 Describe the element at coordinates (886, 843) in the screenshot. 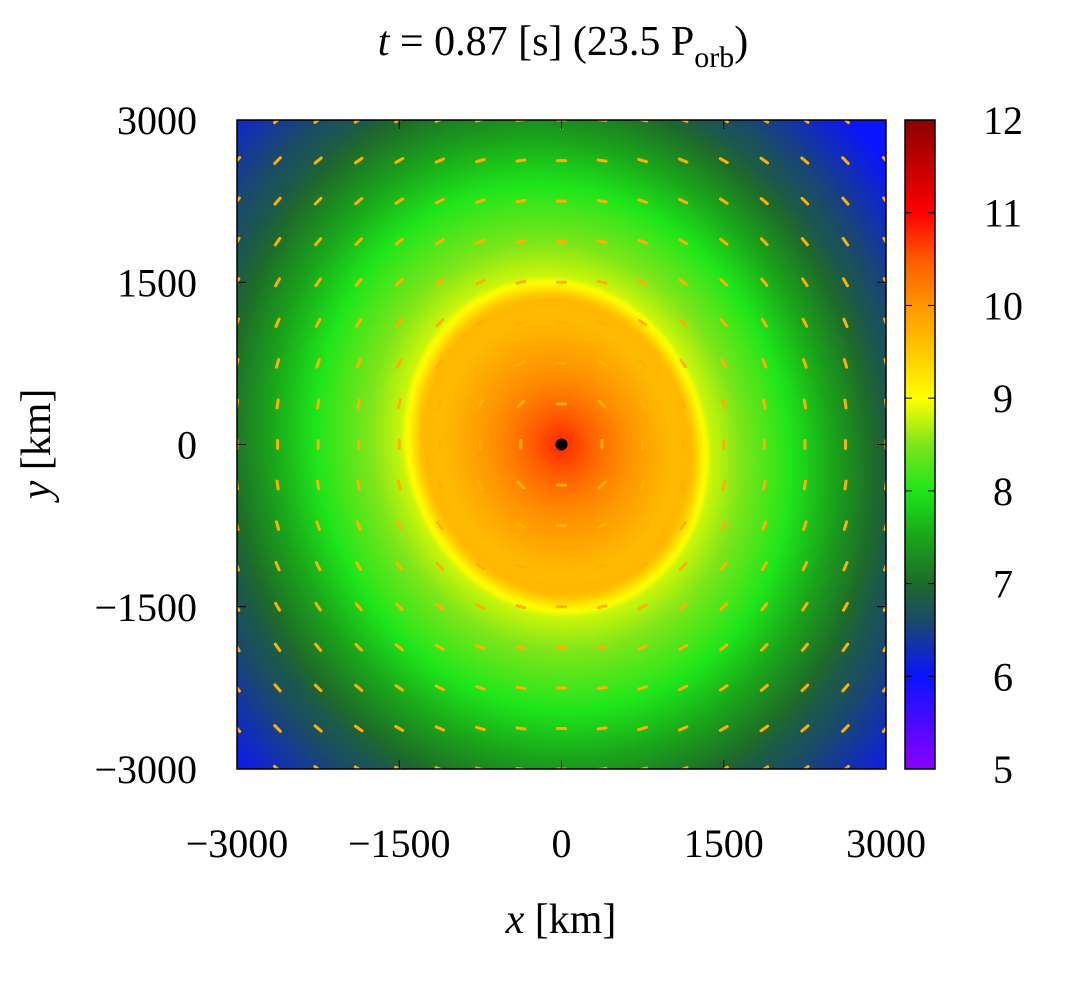

I see `x-tick-label: 3000` at that location.